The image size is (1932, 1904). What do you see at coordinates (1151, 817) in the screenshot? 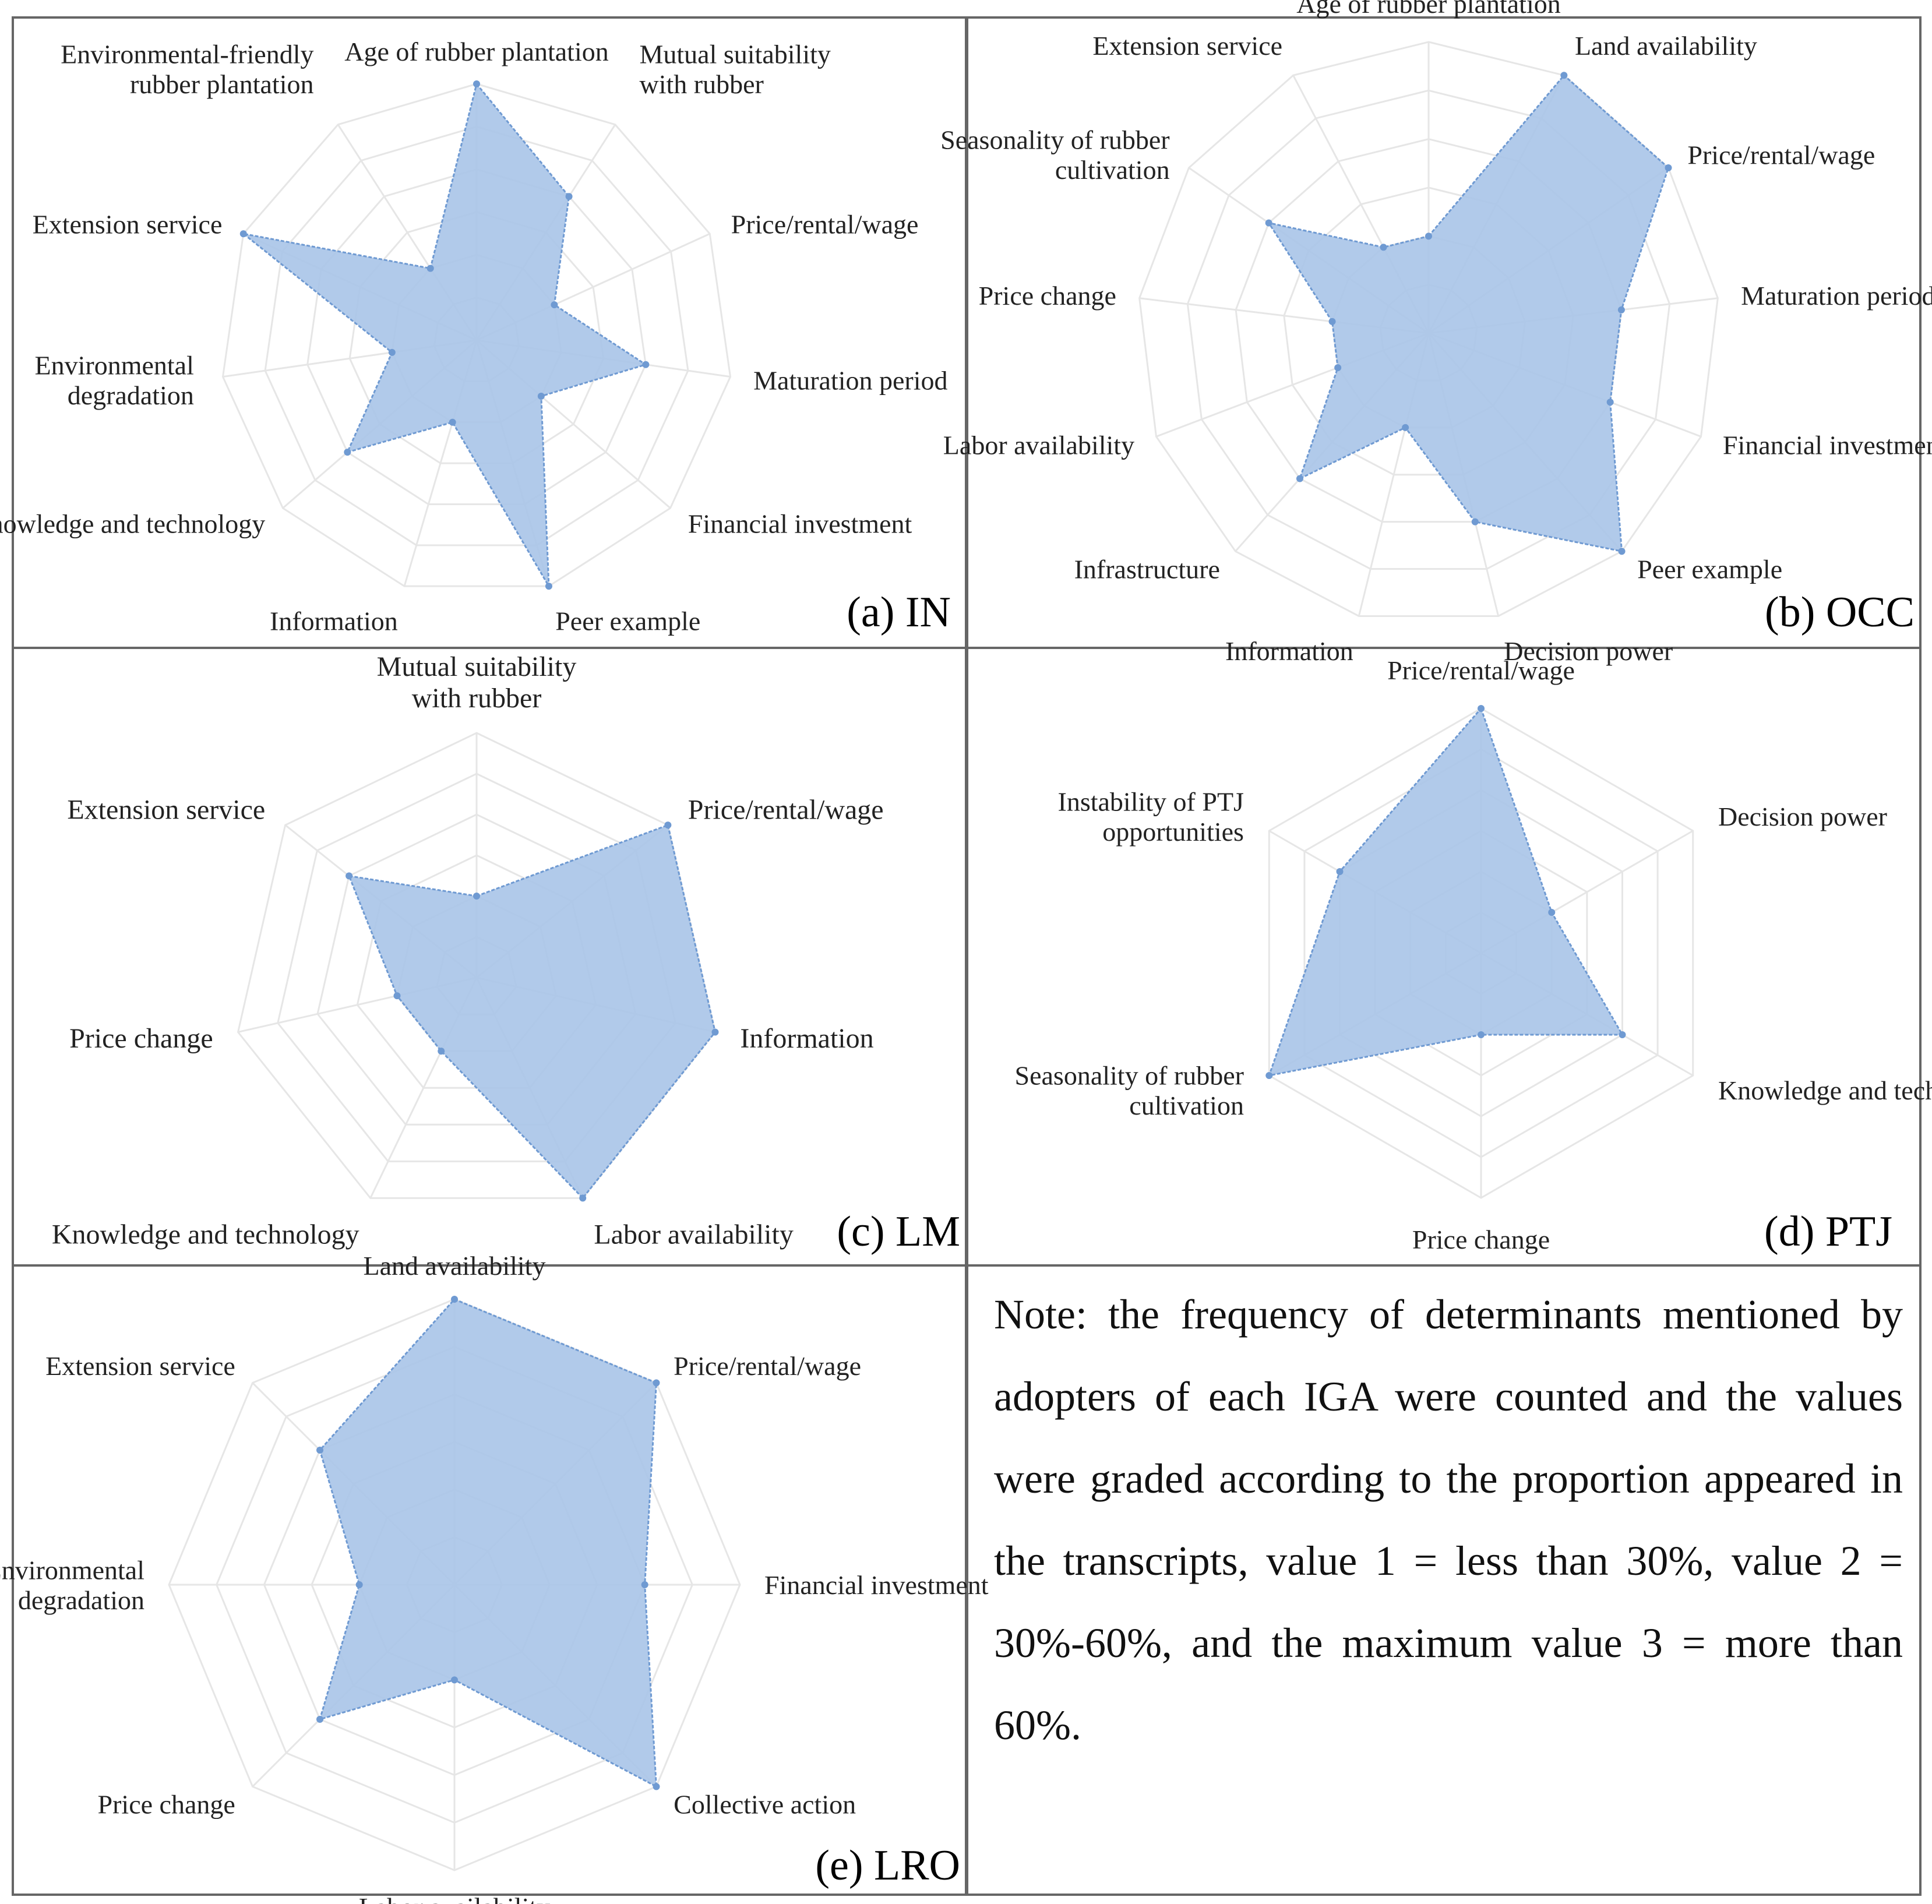
I see `axis-label: Instability of PTJ opportunities` at bounding box center [1151, 817].